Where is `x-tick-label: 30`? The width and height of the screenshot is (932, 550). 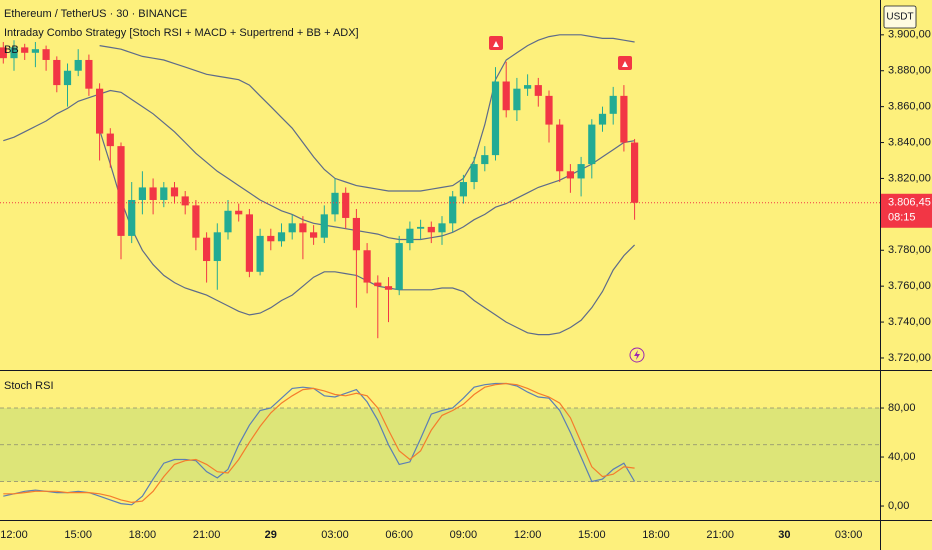
x-tick-label: 30 is located at coordinates (784, 535).